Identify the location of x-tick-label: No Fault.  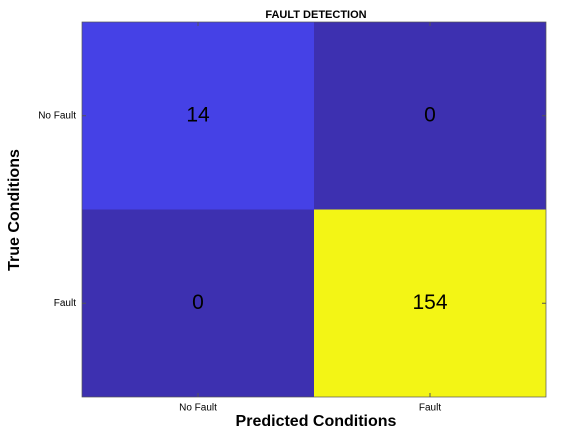
(198, 408).